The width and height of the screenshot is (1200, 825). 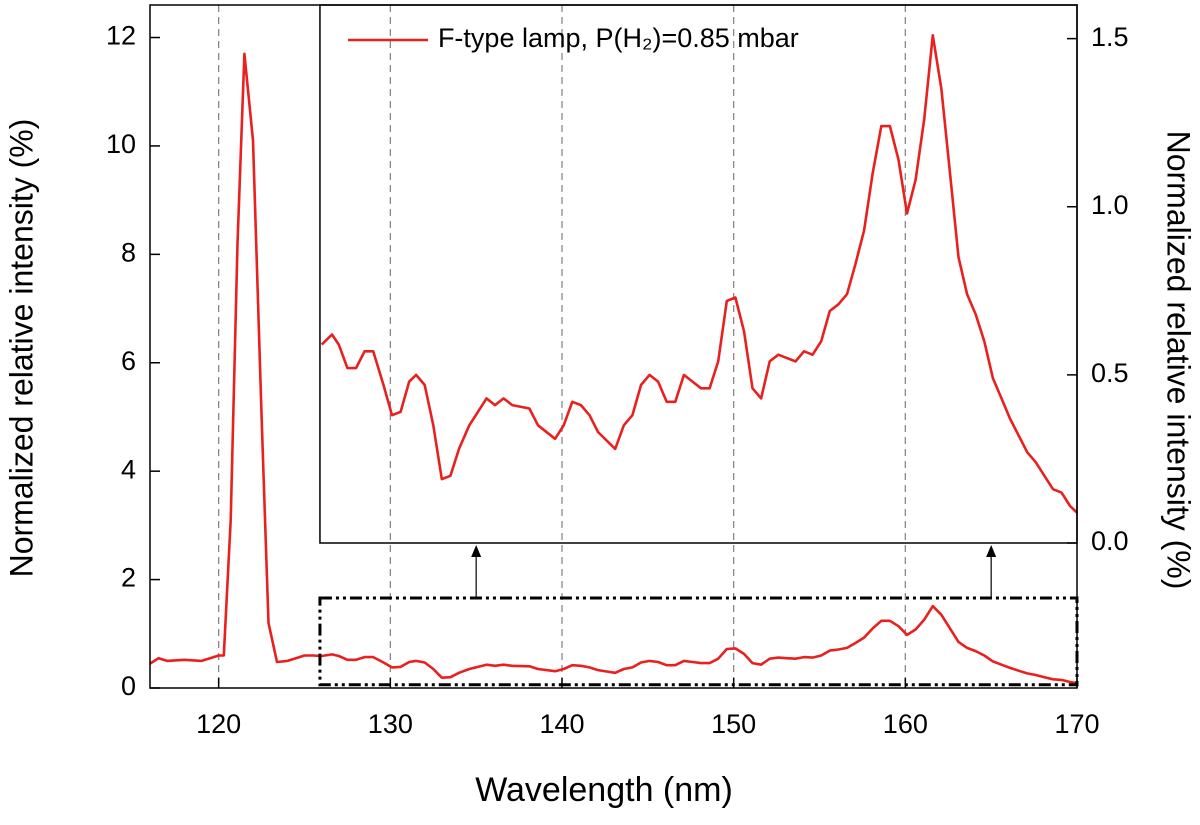 I want to click on x-tick-label: 170, so click(x=1076, y=724).